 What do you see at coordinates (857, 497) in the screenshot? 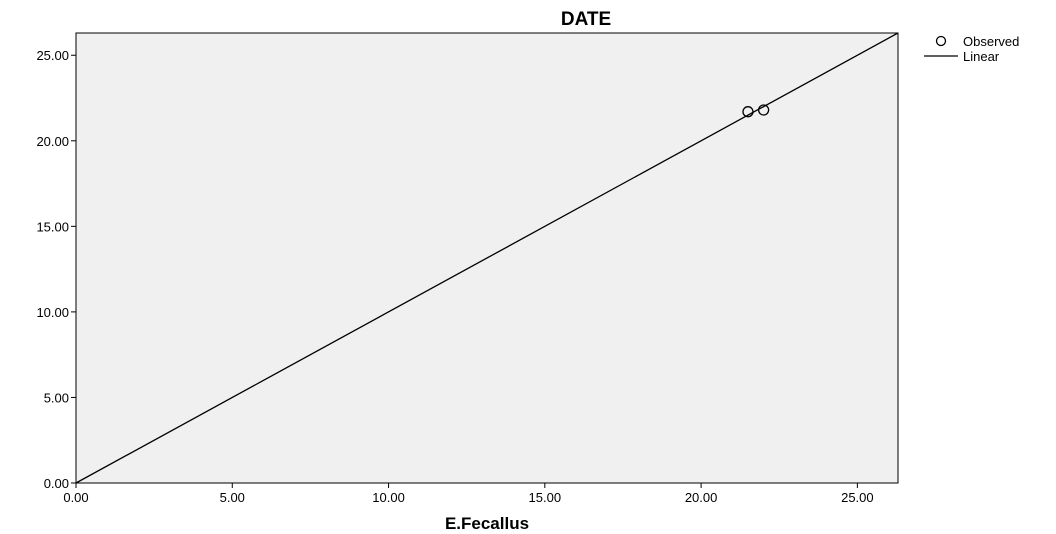
I see `x-tick-label: 25.00` at bounding box center [857, 497].